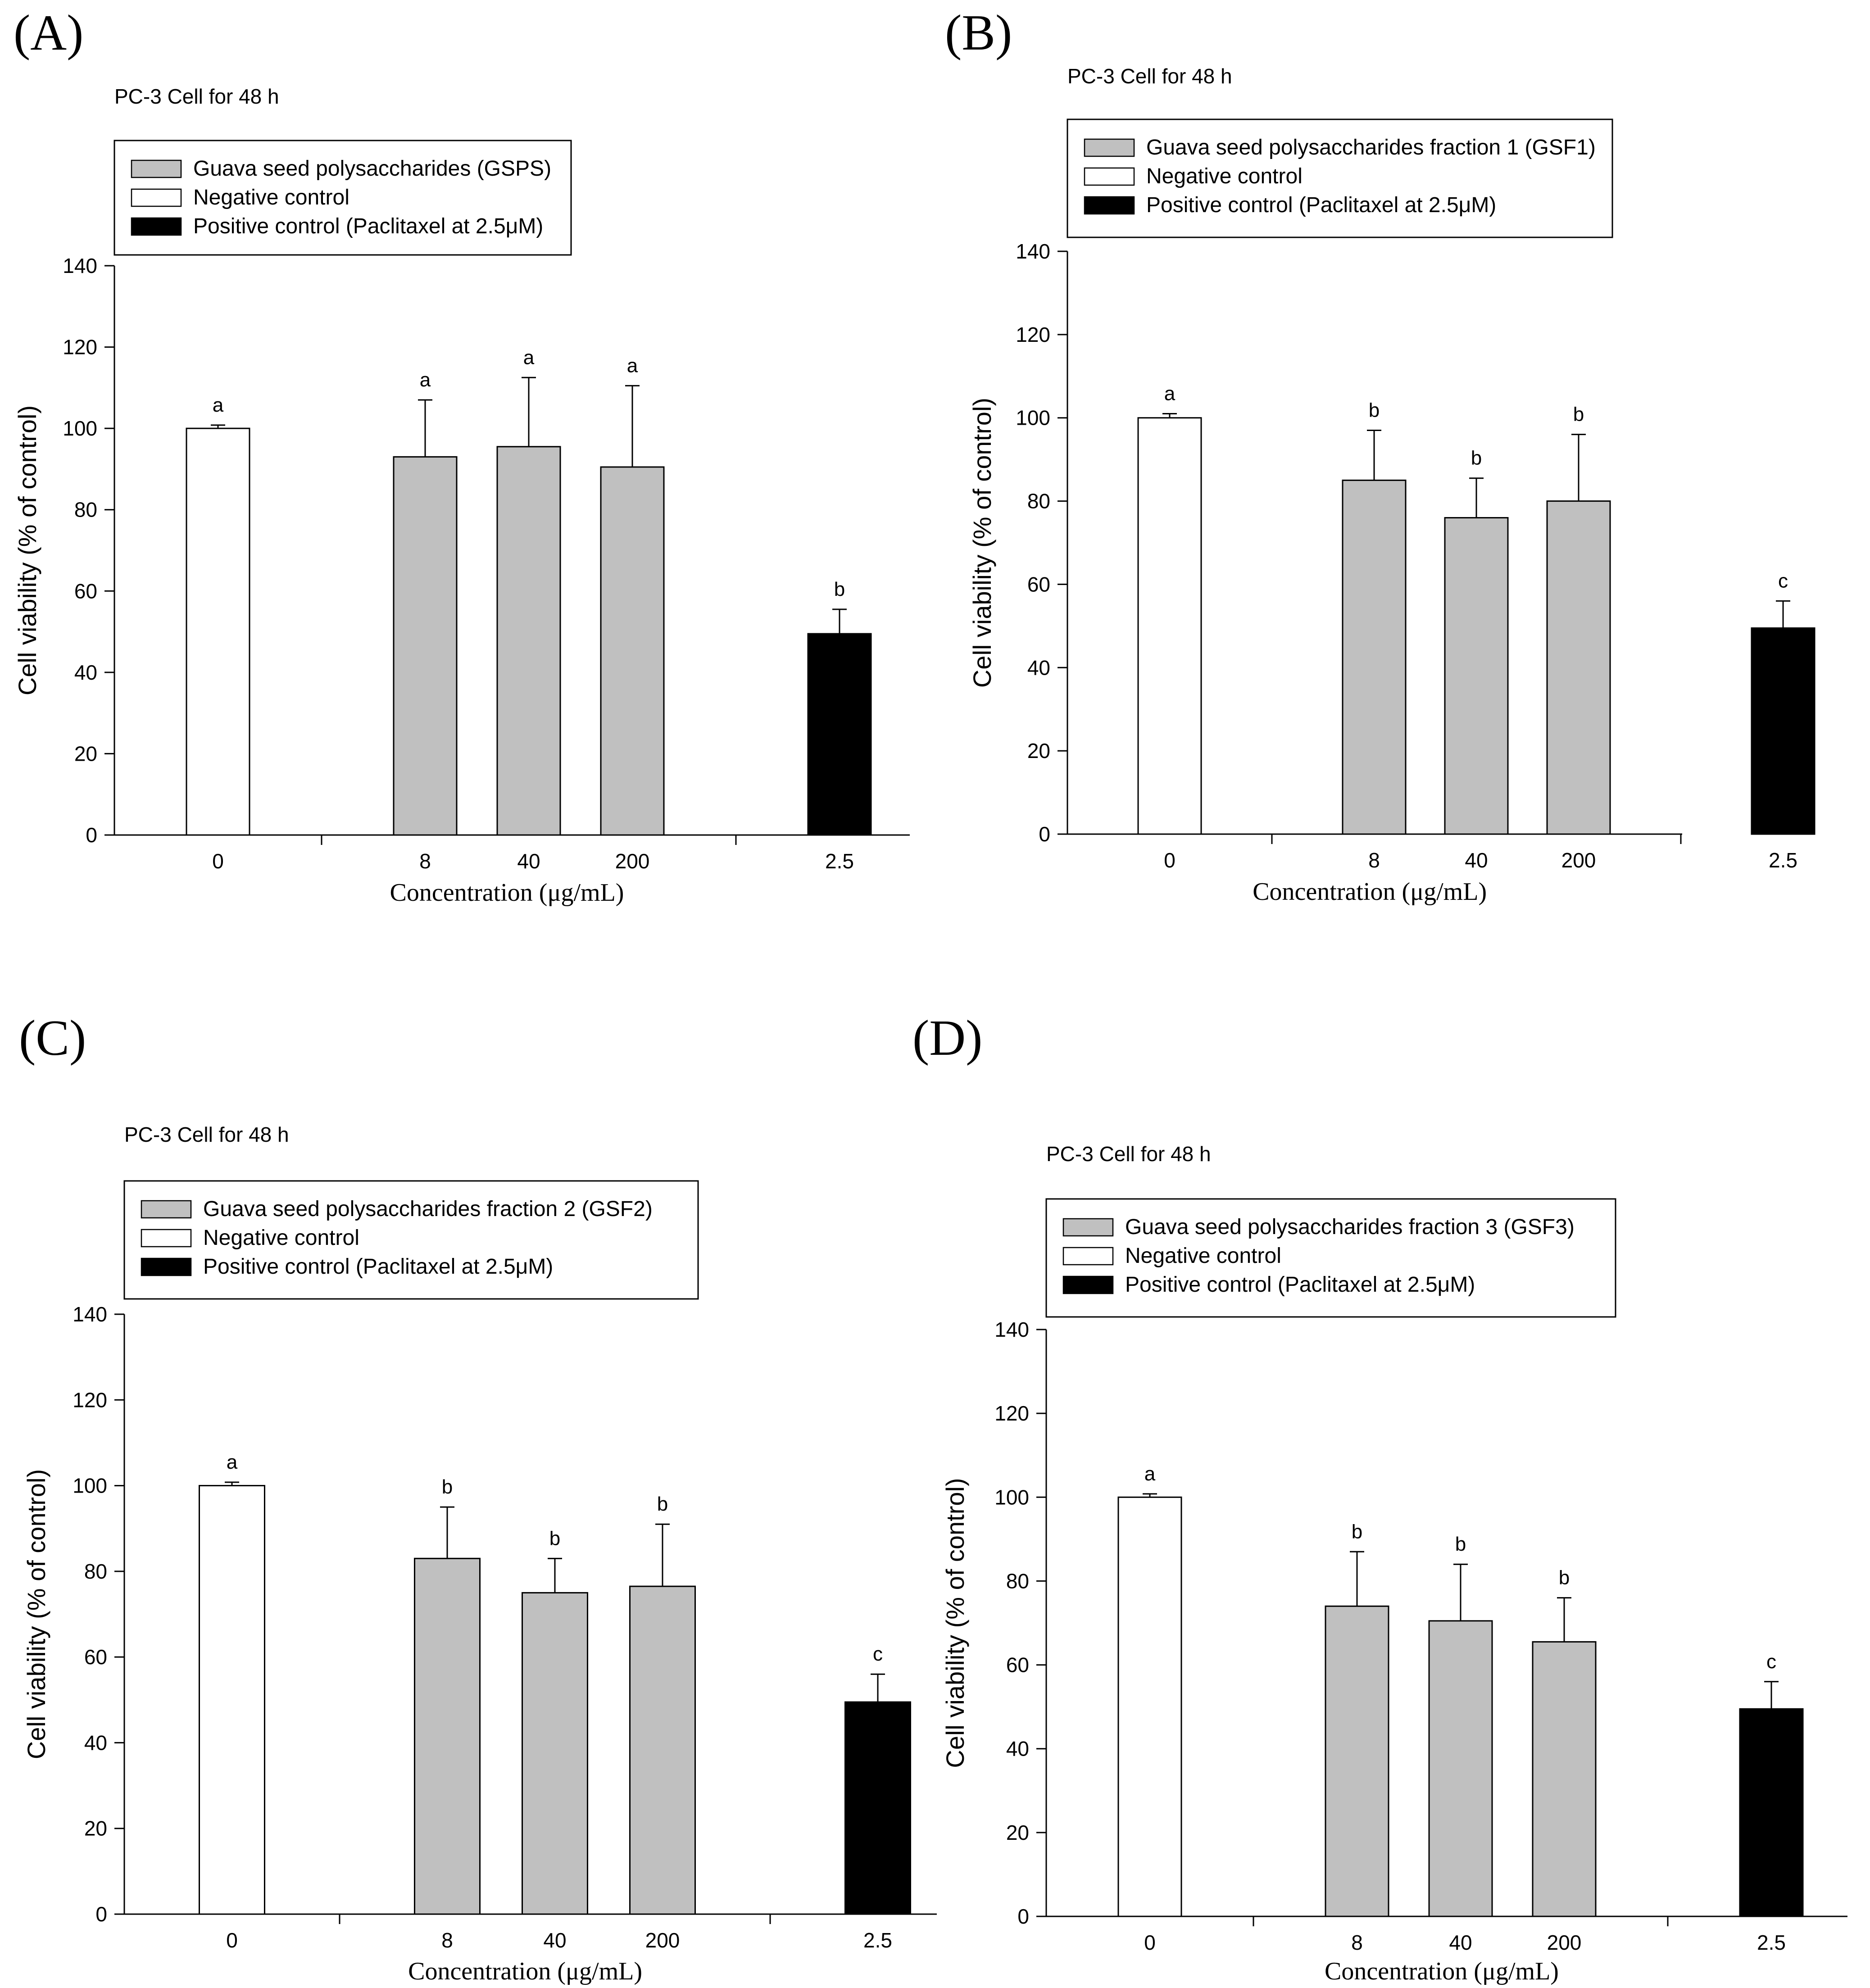 The width and height of the screenshot is (1870, 1988). I want to click on legend-label-sample: Guava seed polysaccharides (GSPS), so click(372, 169).